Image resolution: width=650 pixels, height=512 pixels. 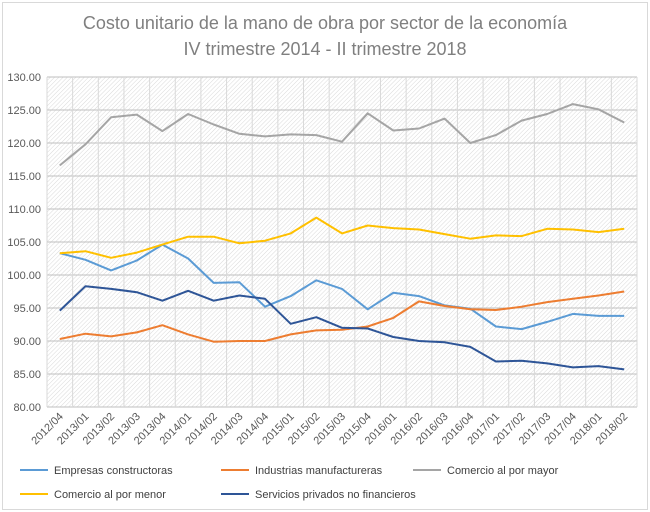 I want to click on y-tick-label: 80.00, so click(x=27, y=408).